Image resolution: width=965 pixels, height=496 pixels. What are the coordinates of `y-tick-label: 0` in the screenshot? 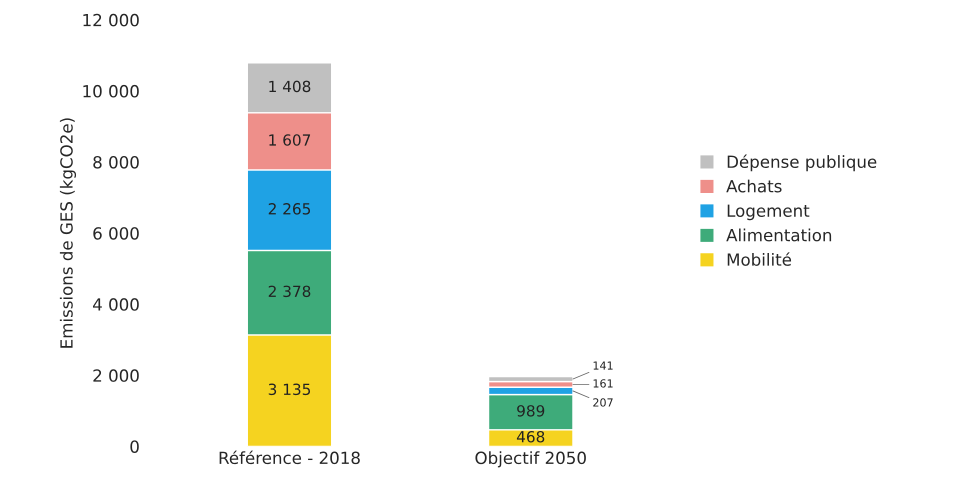 It's located at (134, 446).